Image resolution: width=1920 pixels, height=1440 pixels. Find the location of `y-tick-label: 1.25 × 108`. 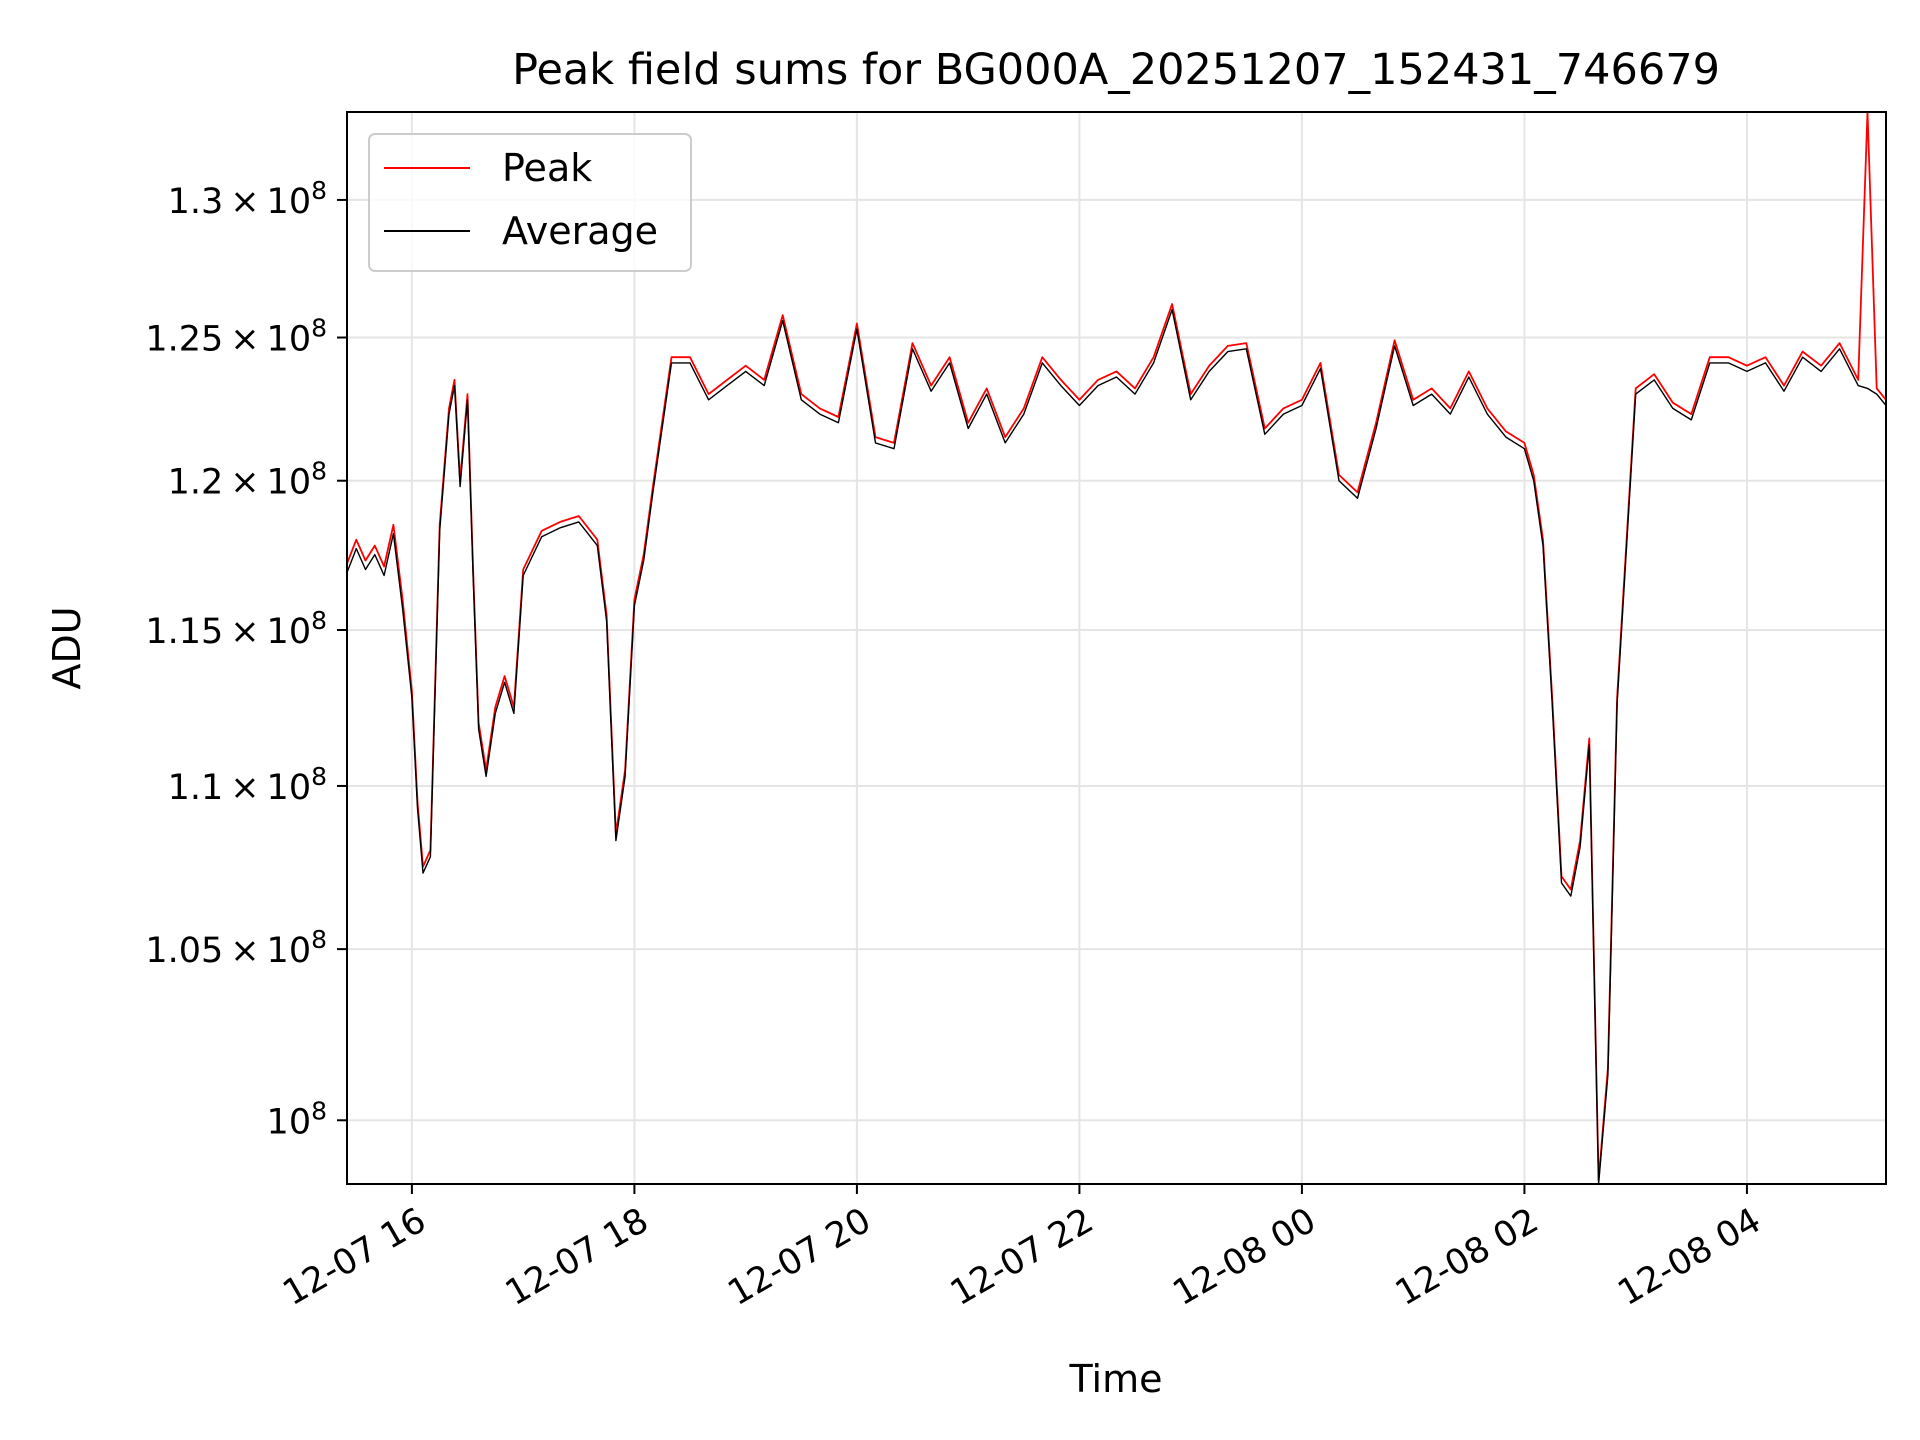

y-tick-label: 1.25 × 108 is located at coordinates (236, 337).